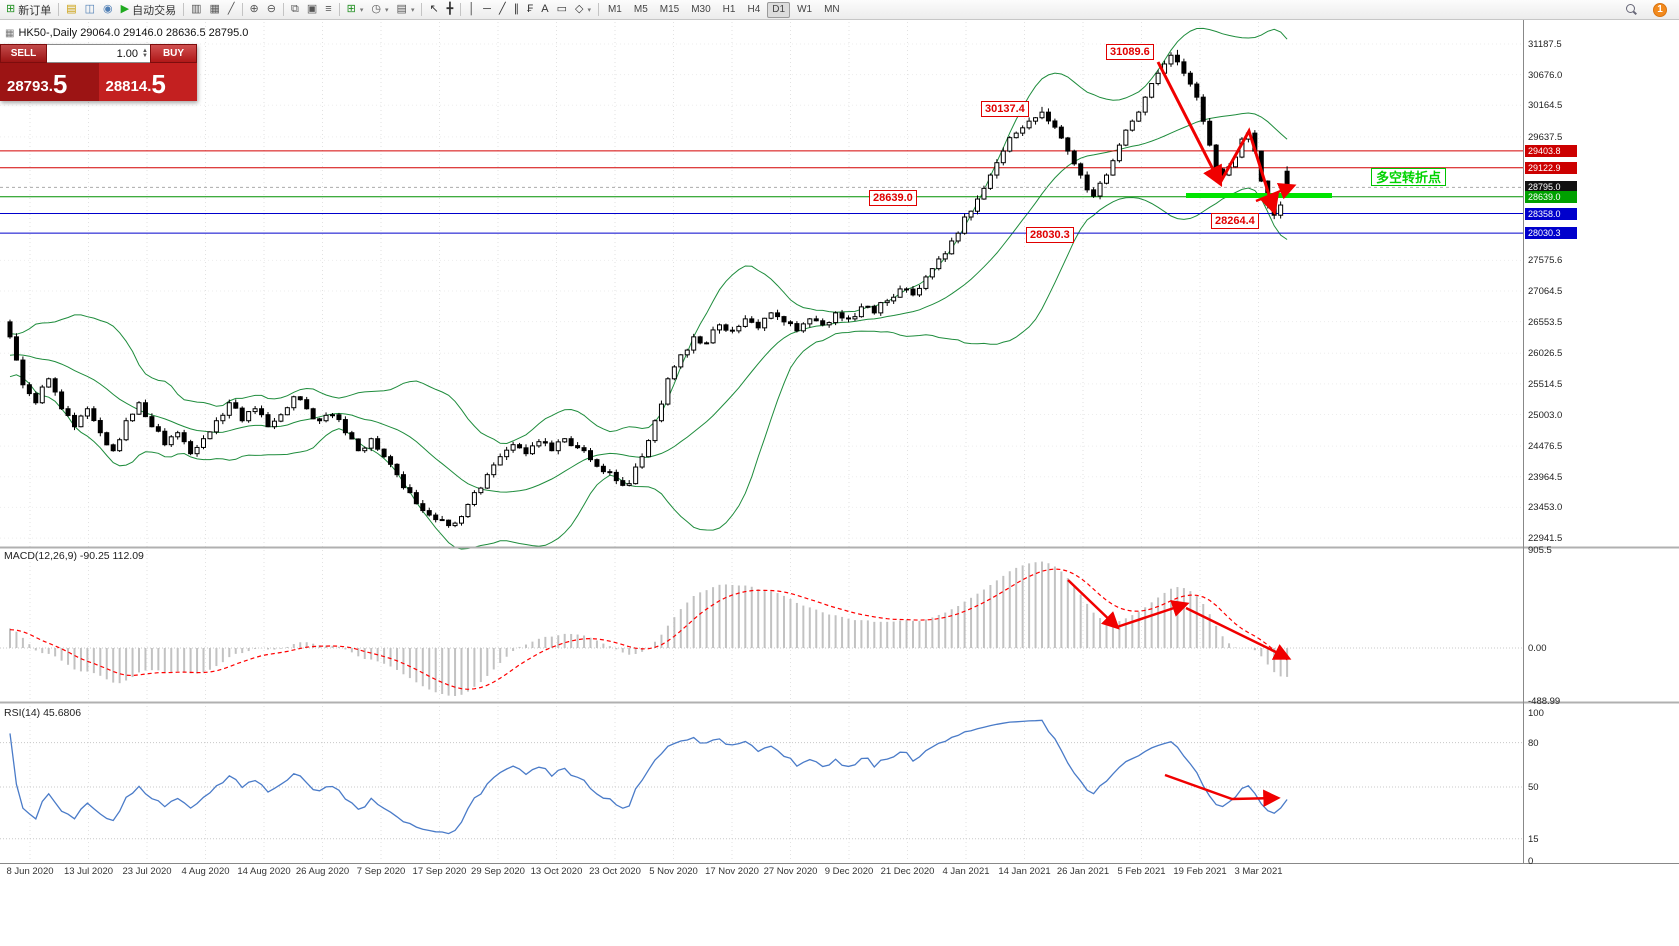  I want to click on time-label: 26 Aug 2020, so click(322, 871).